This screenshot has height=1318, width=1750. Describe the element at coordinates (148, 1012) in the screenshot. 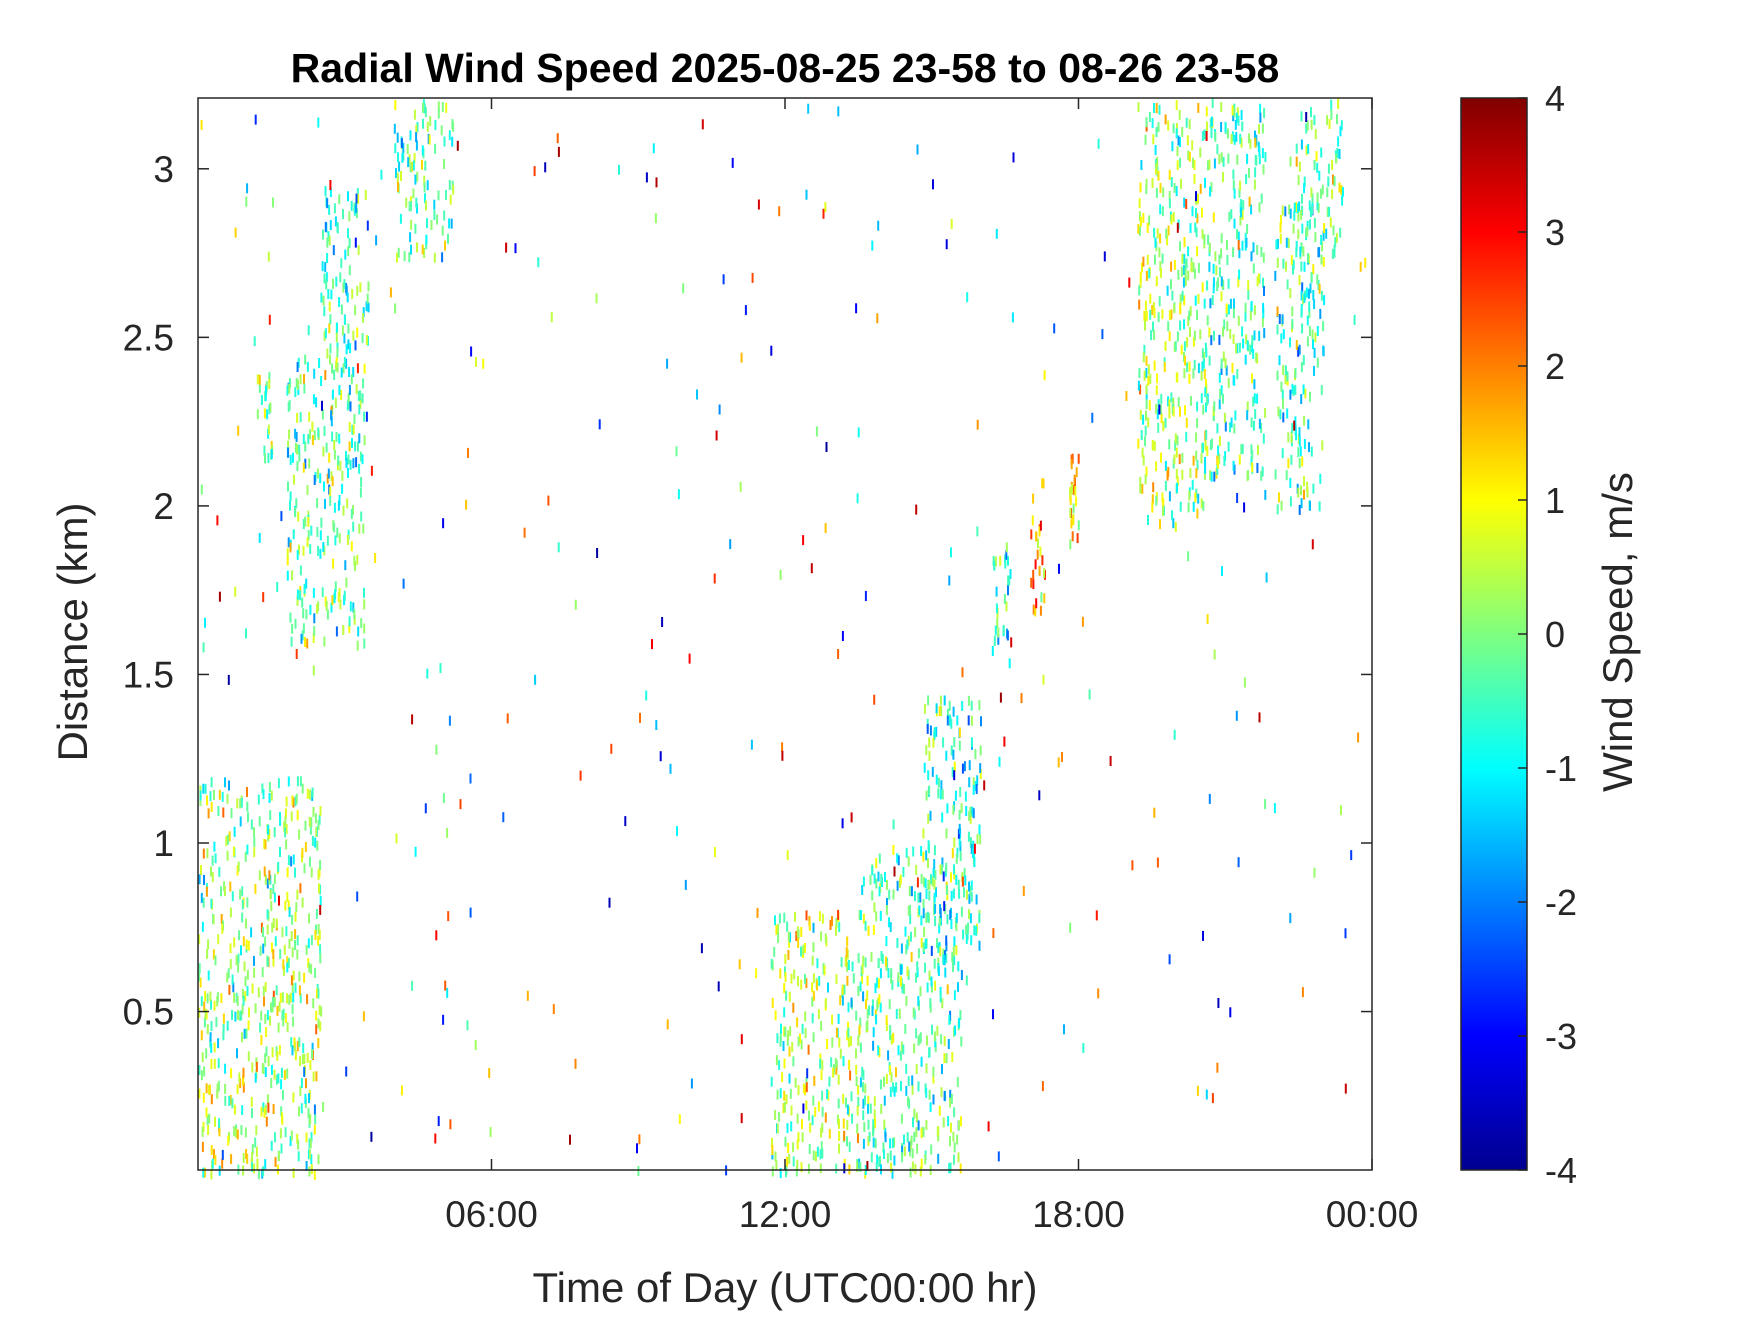

I see `y-tick-label: 0.5` at that location.